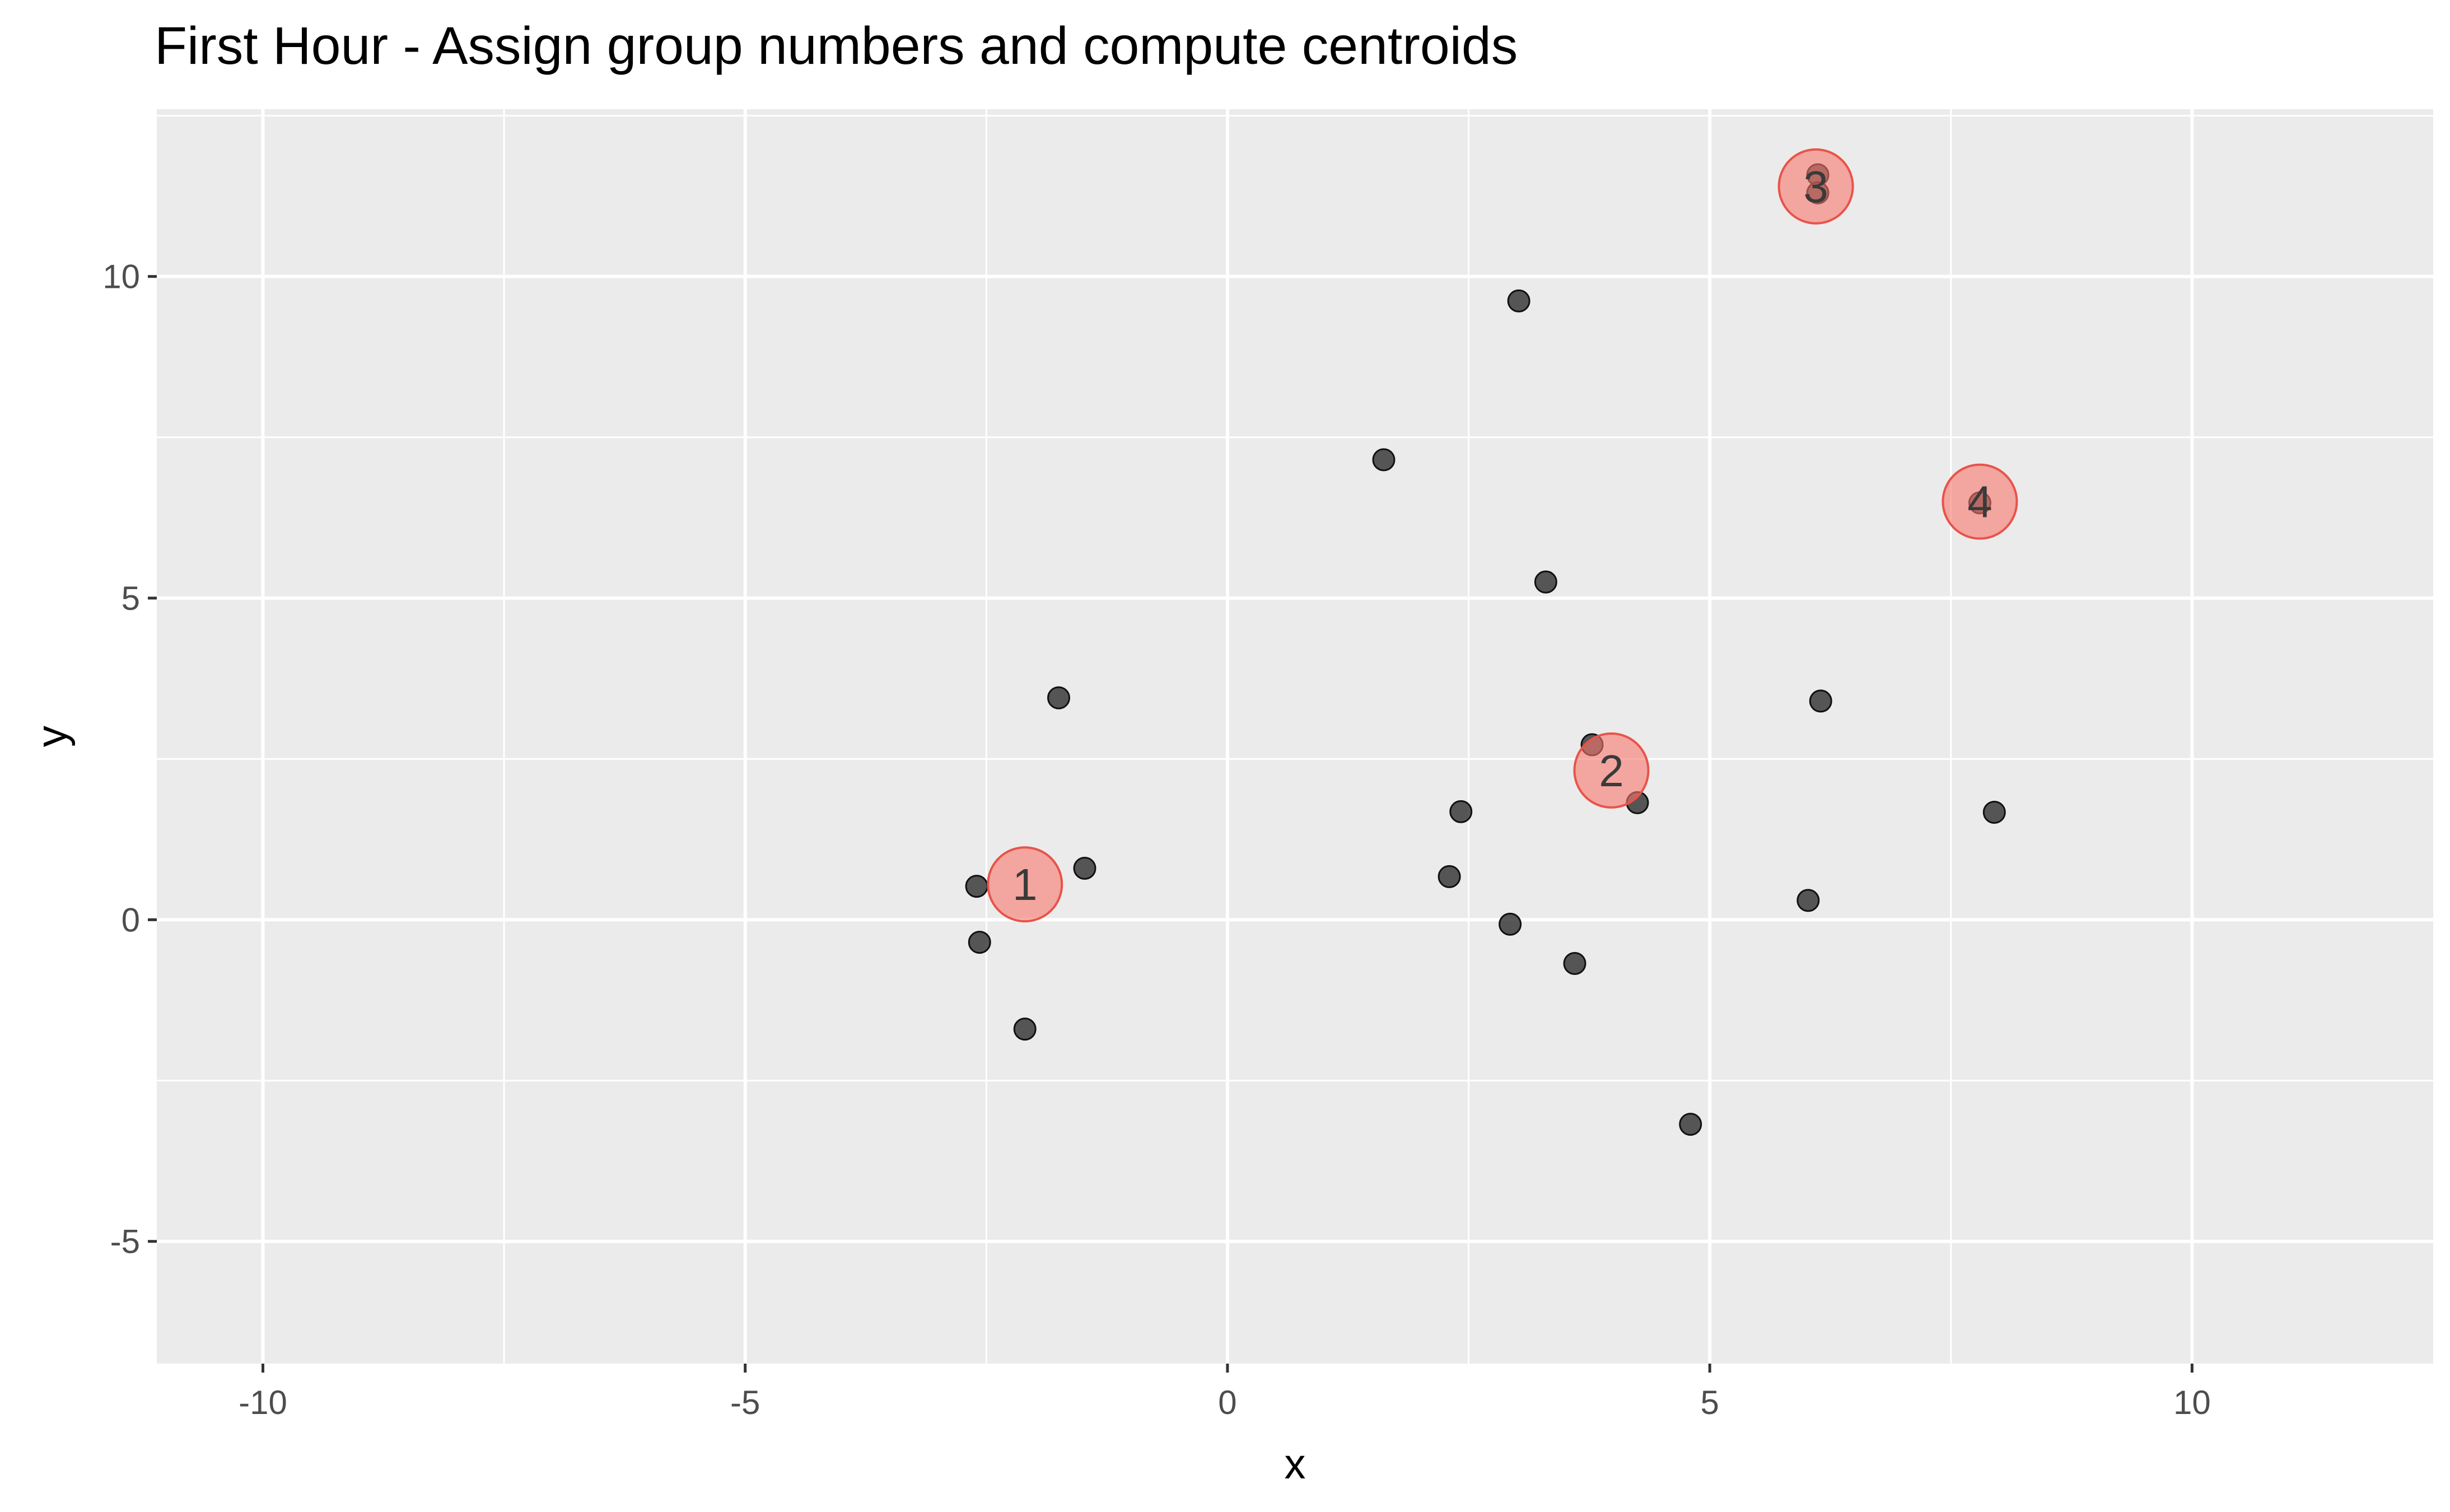 This screenshot has width=2450, height=1512. Describe the element at coordinates (131, 599) in the screenshot. I see `y-tick-label: 5` at that location.